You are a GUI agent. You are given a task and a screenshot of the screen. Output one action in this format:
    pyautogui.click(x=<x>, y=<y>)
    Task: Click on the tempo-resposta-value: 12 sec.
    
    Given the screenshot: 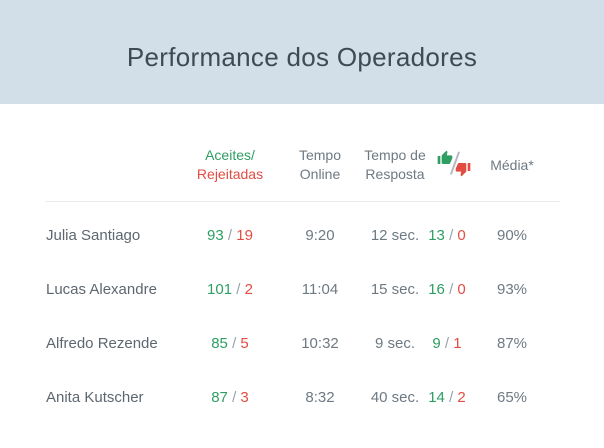 What is the action you would take?
    pyautogui.click(x=395, y=235)
    